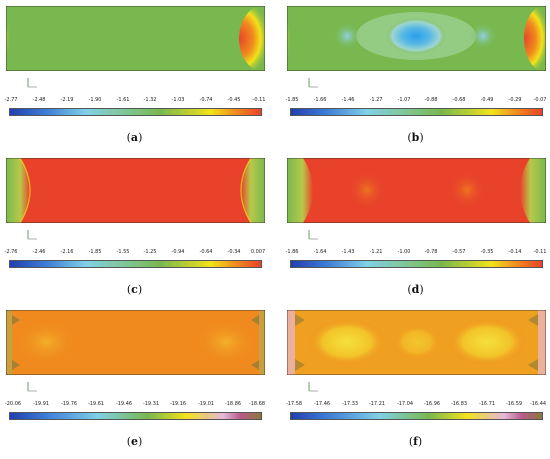 The height and width of the screenshot is (459, 550). What do you see at coordinates (134, 441) in the screenshot?
I see `panel-label-e: (e)` at bounding box center [134, 441].